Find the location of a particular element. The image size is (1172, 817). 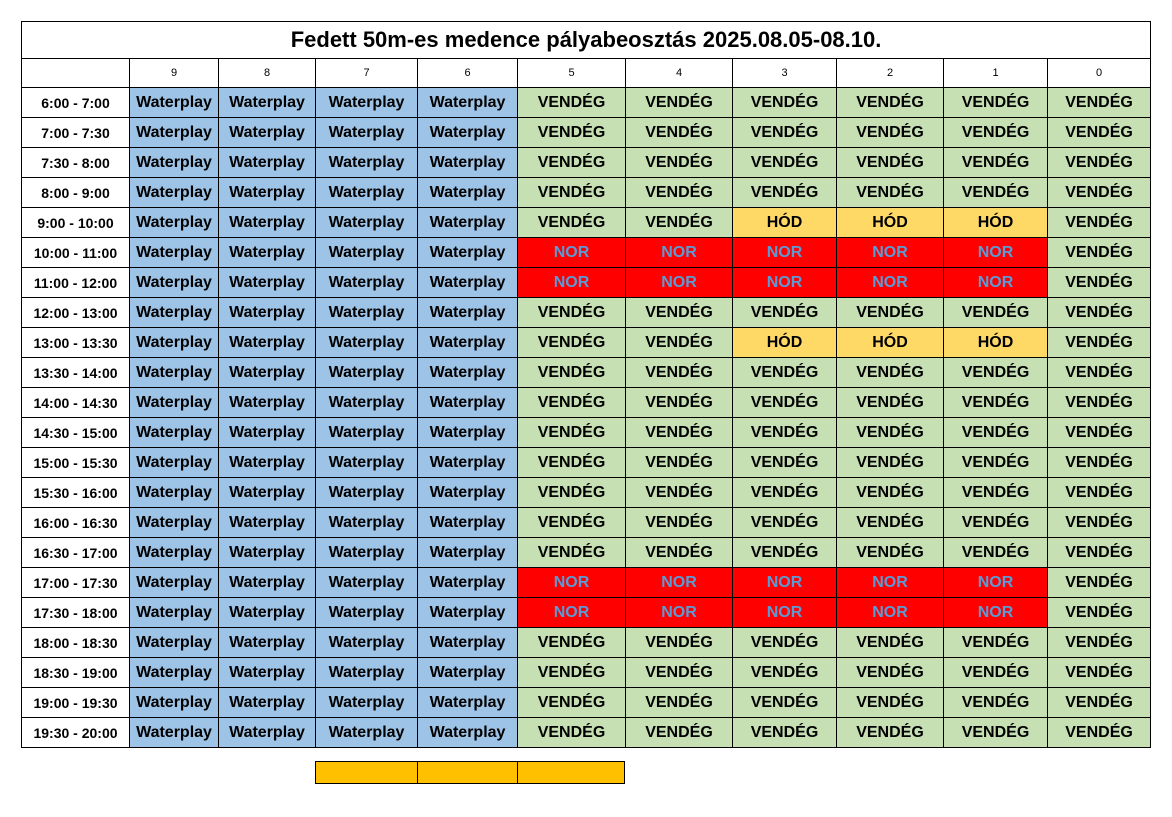

lane-header-4: 4 is located at coordinates (679, 73).